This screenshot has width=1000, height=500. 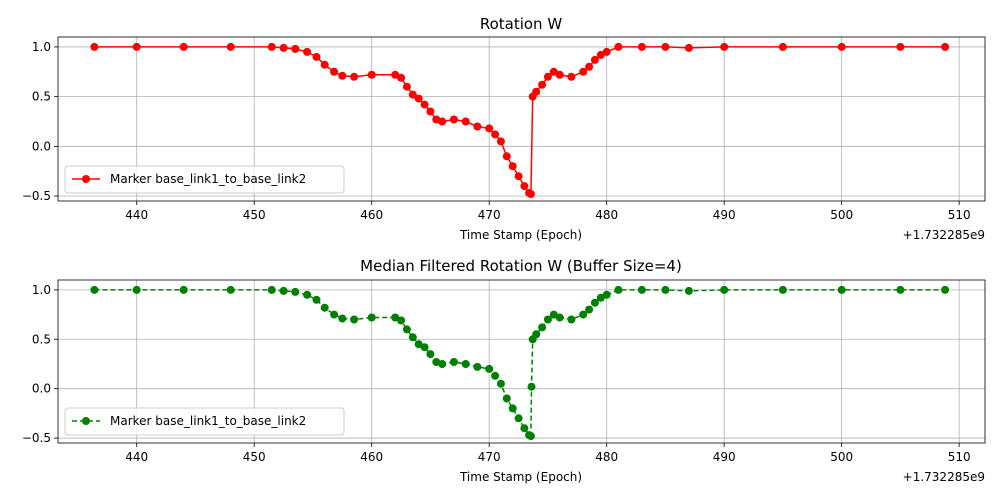 What do you see at coordinates (41, 389) in the screenshot?
I see `y-tick-label: 0.0` at bounding box center [41, 389].